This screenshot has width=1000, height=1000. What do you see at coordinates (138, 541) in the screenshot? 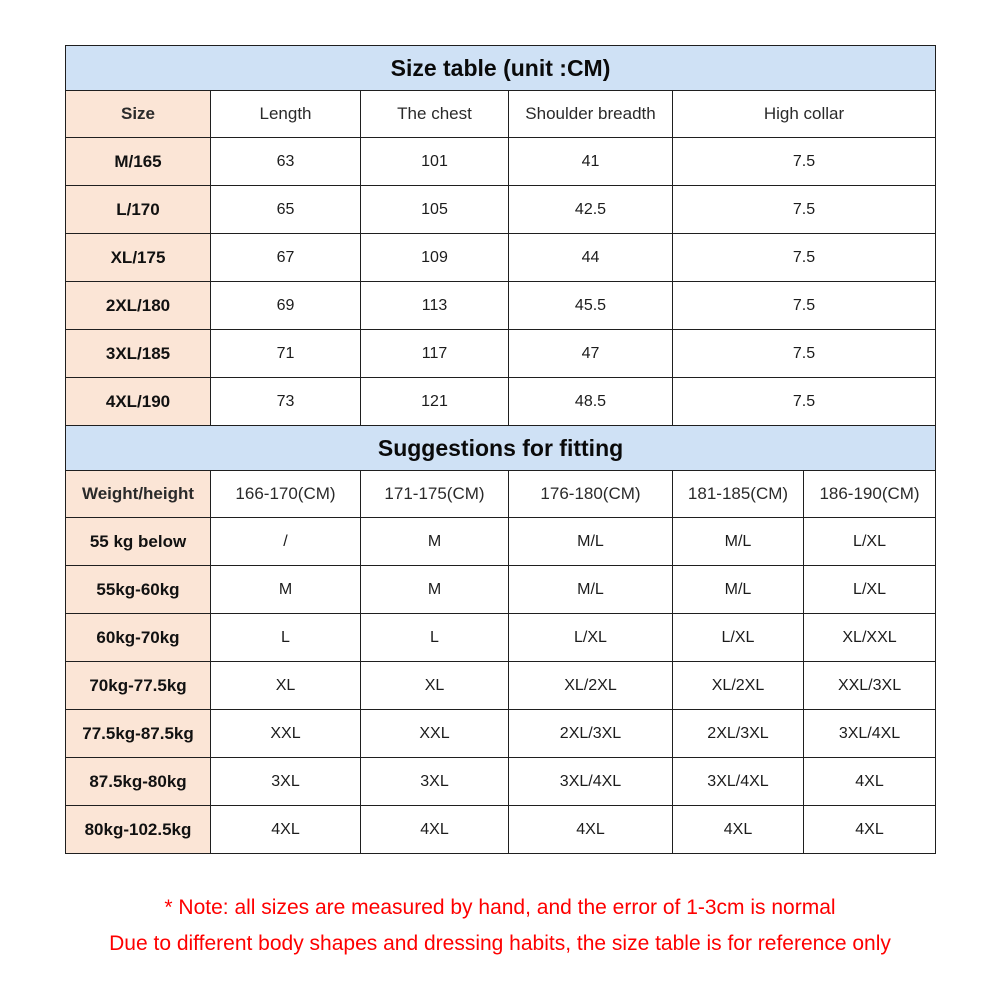
I see `row-header-cell: 55 kg below` at bounding box center [138, 541].